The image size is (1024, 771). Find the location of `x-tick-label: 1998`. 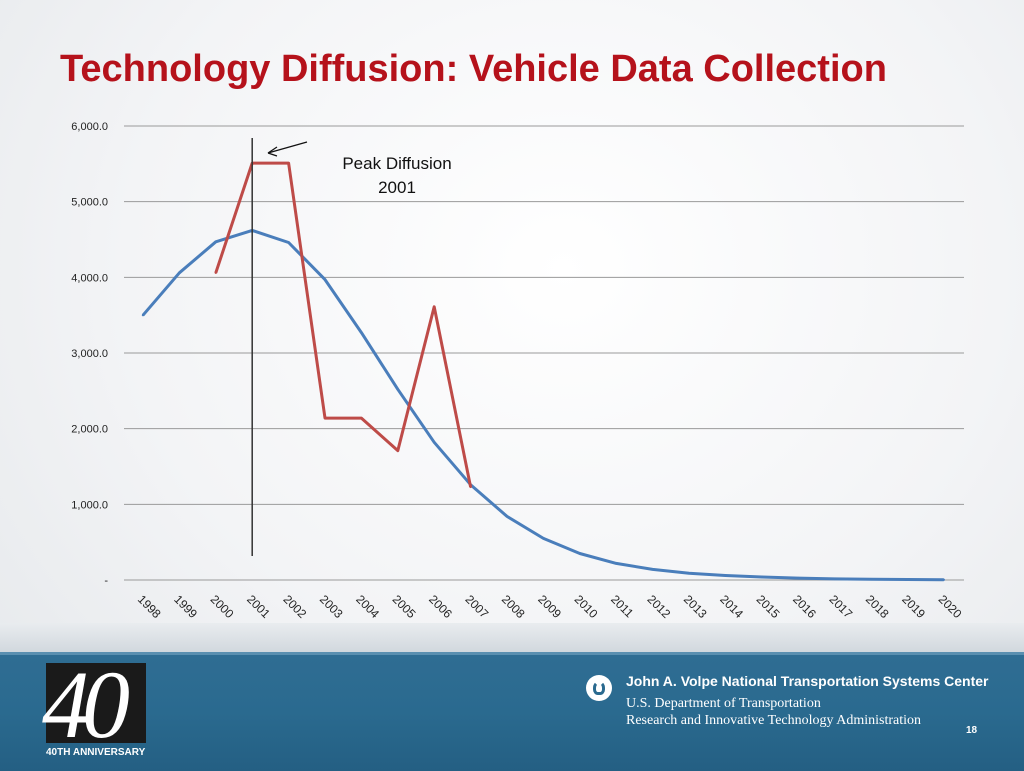

x-tick-label: 1998 is located at coordinates (149, 606).